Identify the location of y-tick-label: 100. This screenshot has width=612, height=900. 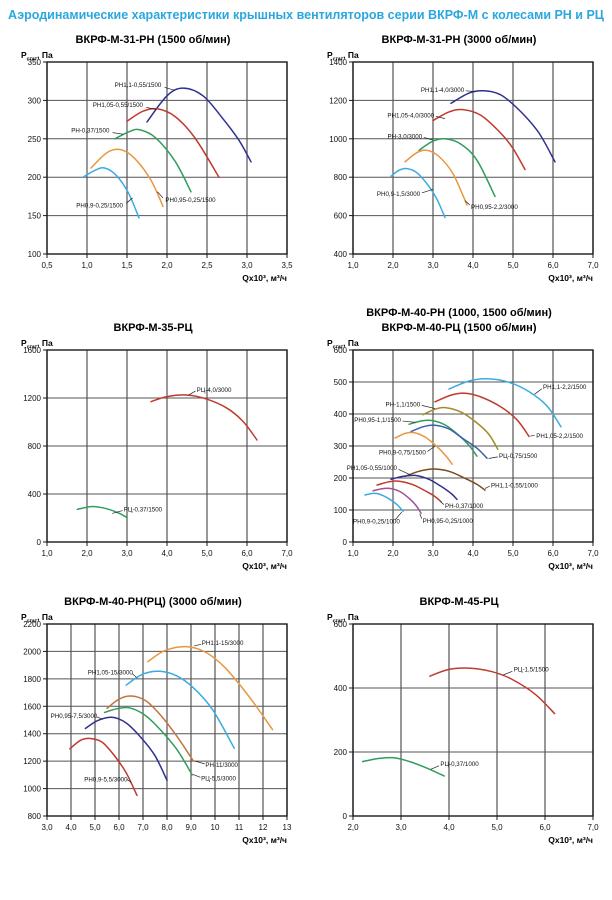
(35, 254).